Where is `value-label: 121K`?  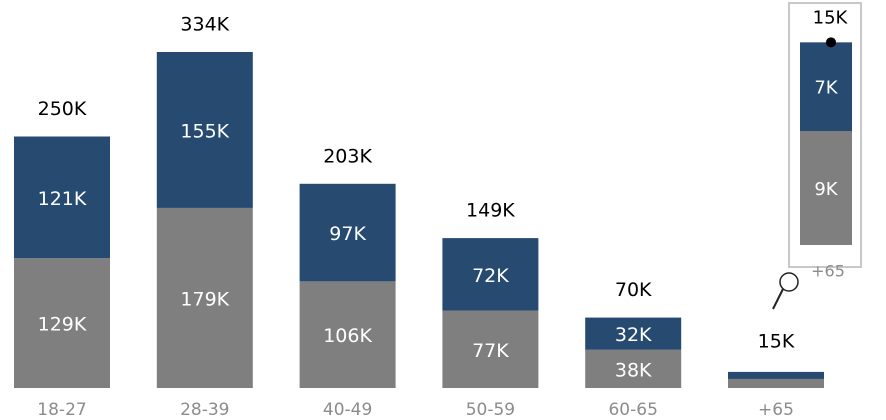 value-label: 121K is located at coordinates (62, 199).